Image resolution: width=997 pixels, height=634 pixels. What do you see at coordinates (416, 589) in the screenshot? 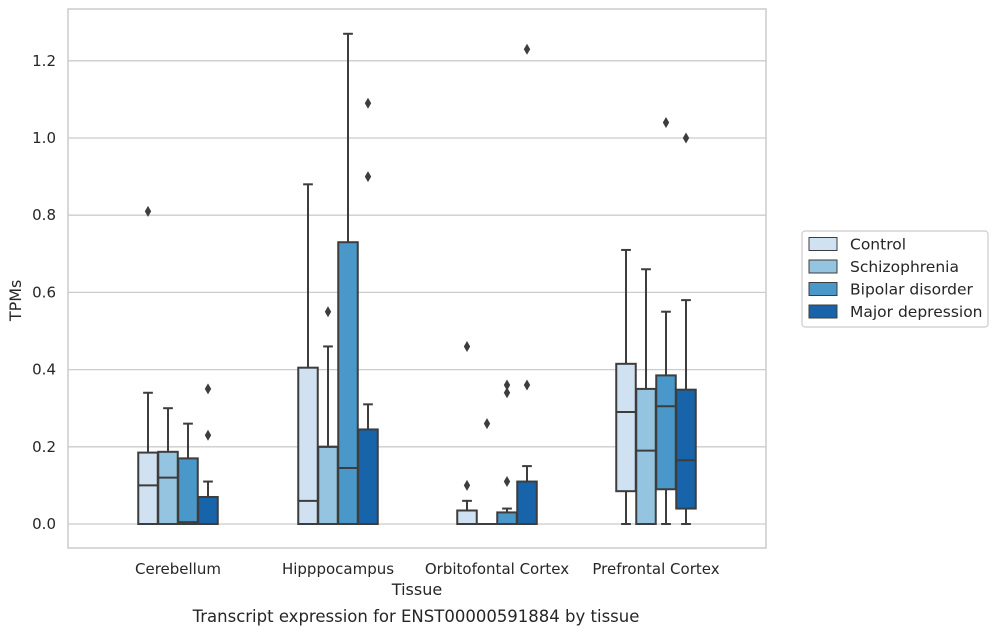
I see `x-axis-label: Tissue` at bounding box center [416, 589].